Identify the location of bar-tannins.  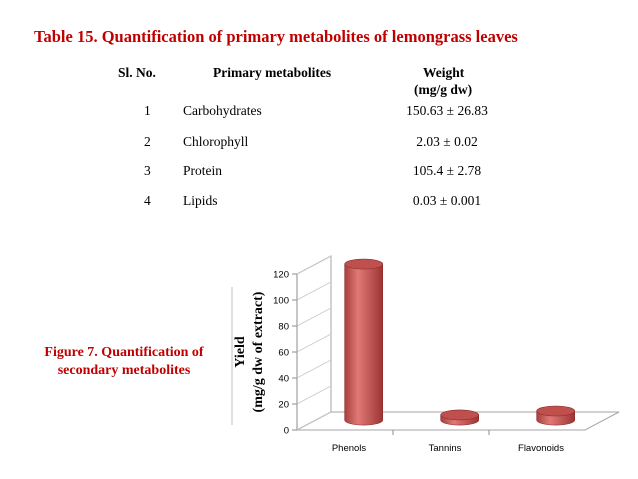
(460, 417).